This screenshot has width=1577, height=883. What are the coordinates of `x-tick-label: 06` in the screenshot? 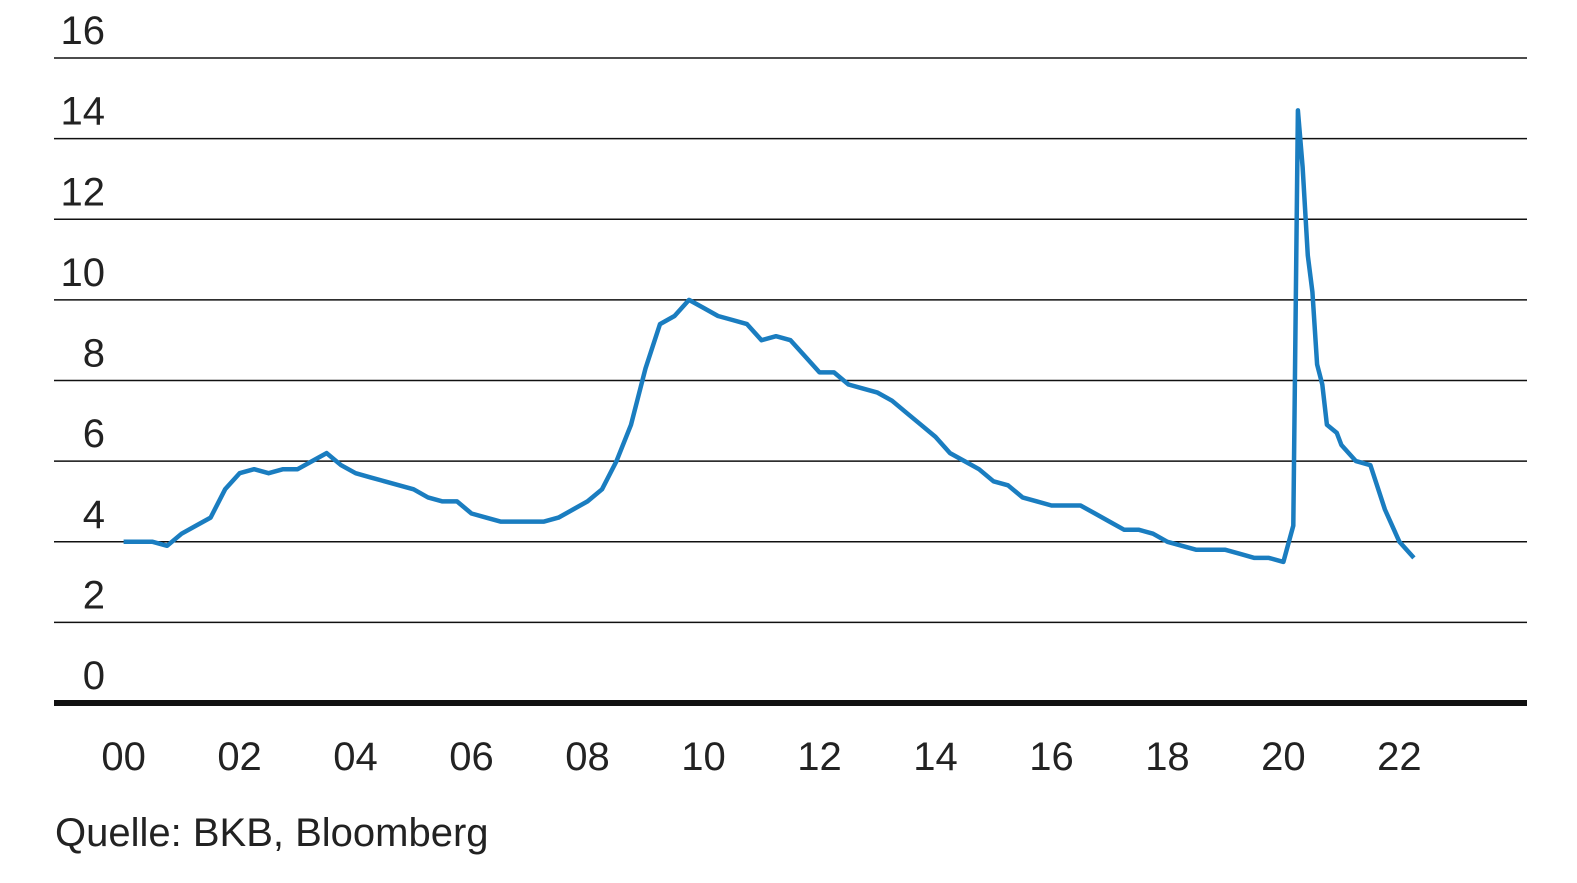 It's located at (471, 757).